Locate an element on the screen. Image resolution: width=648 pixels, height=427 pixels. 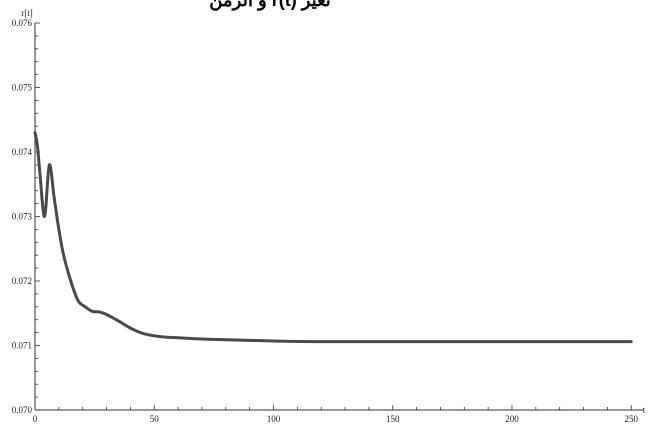
x-tick-label: 200 is located at coordinates (512, 419).